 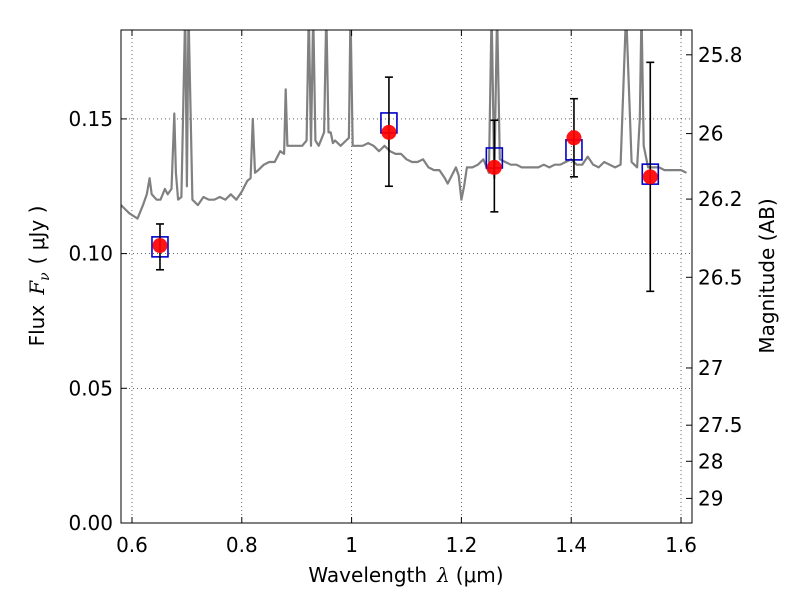 I want to click on y-tick-label: 0.05, so click(x=90, y=388).